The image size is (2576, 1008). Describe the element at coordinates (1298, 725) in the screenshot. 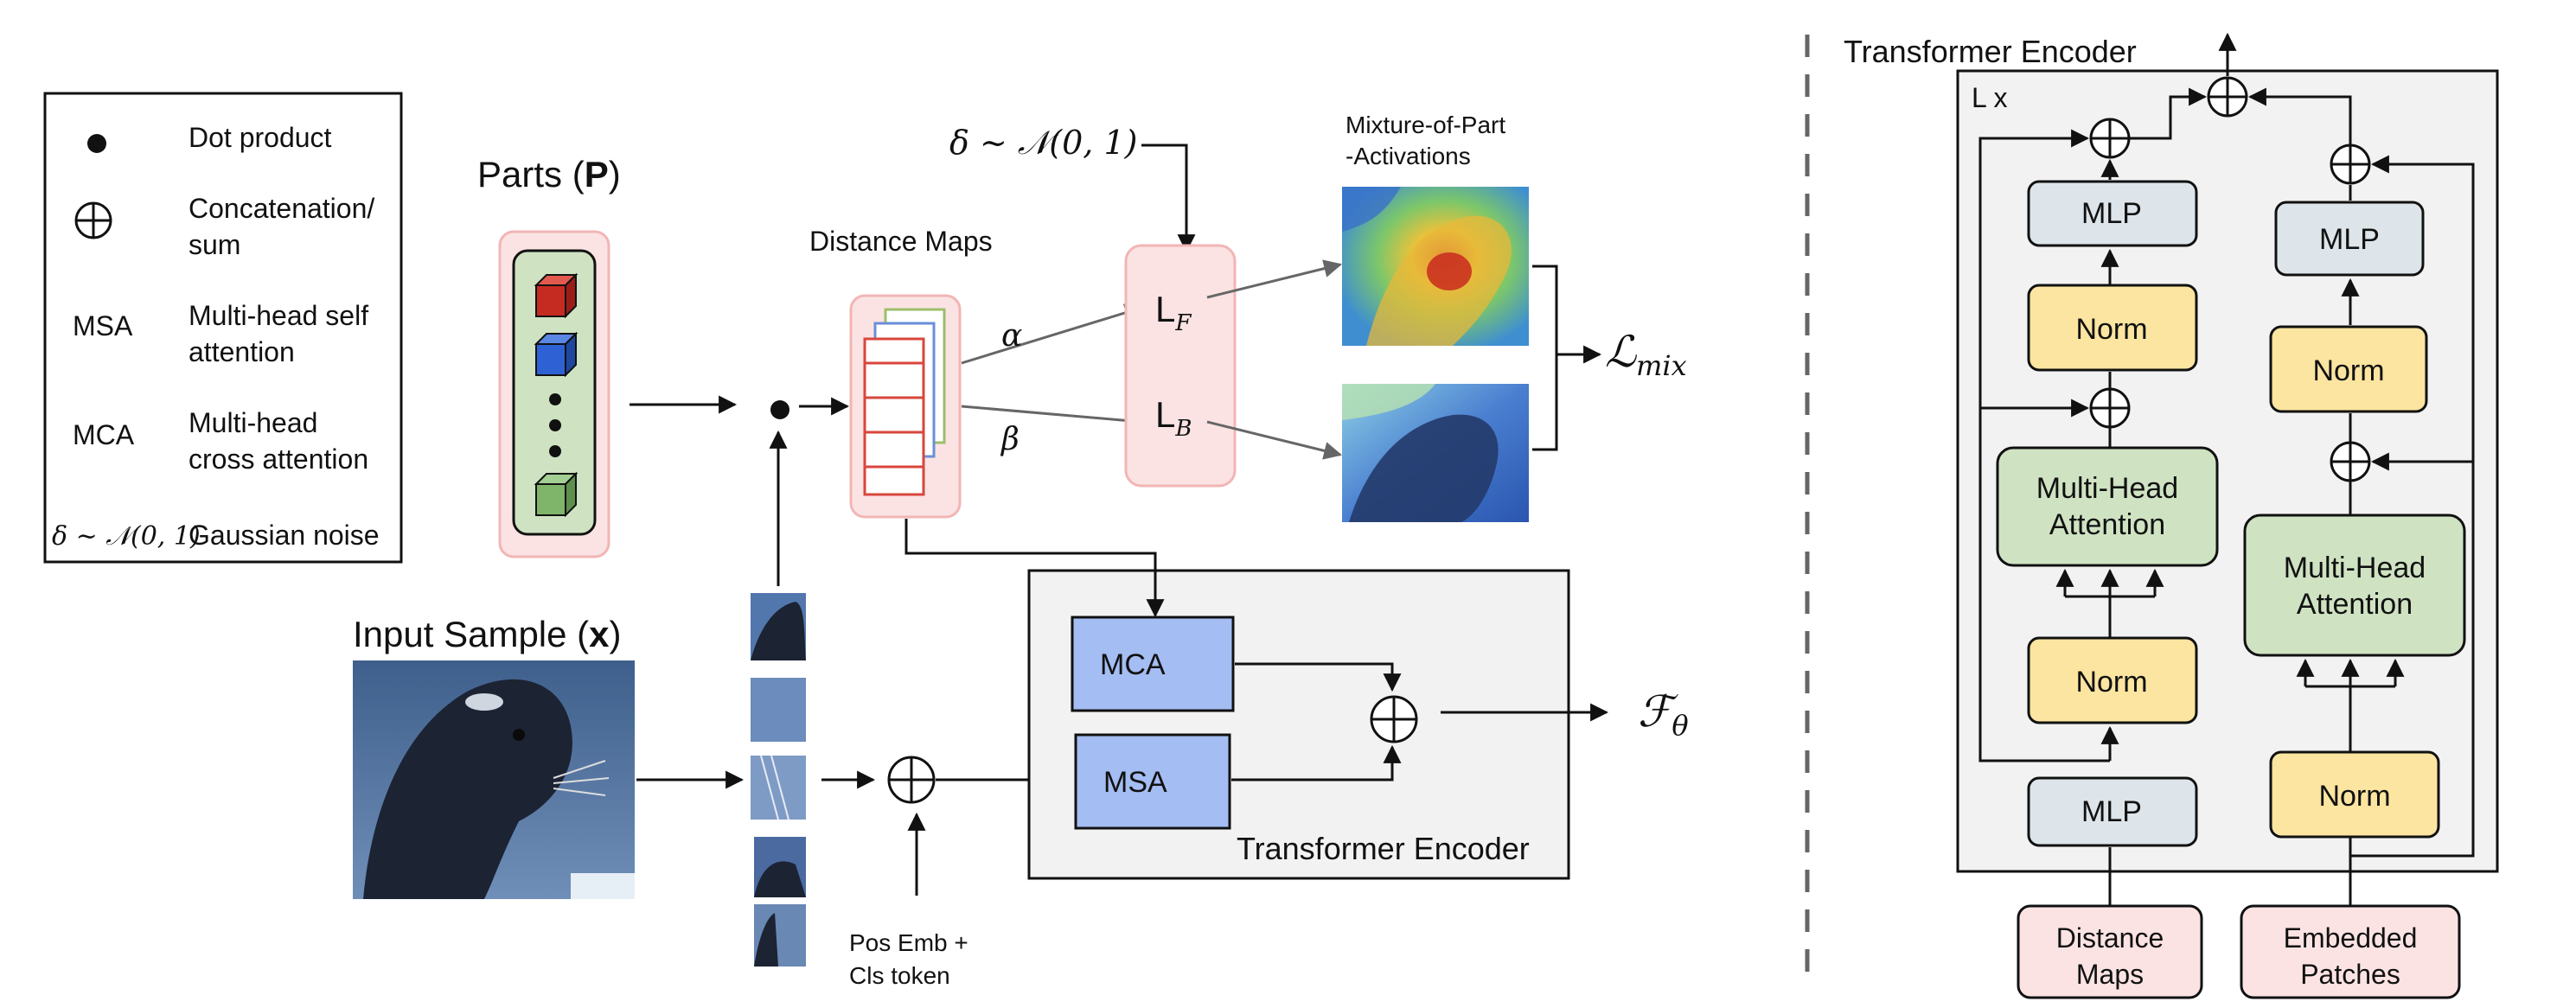

I see `transformer-encoder-block: MCA MSA Transformer Encoder` at that location.